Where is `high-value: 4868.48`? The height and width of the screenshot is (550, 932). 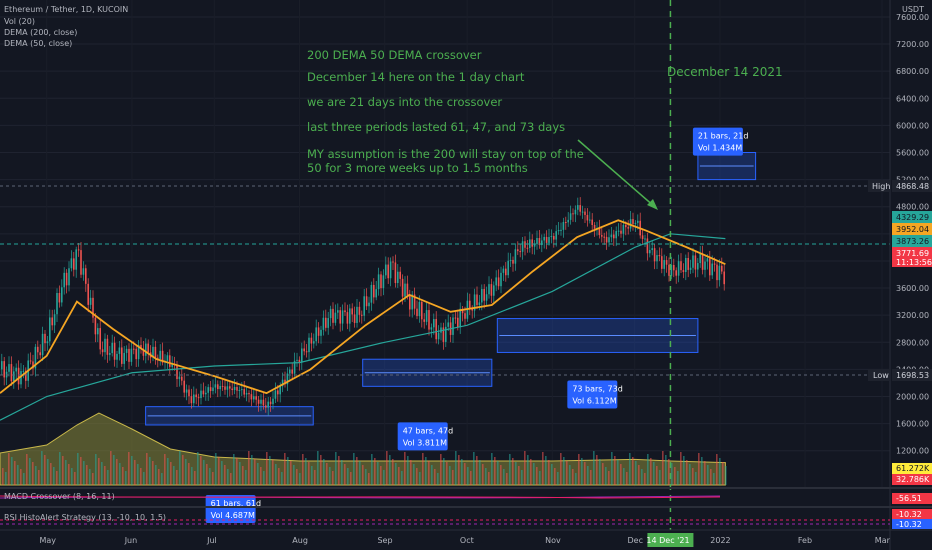 high-value: 4868.48 is located at coordinates (912, 186).